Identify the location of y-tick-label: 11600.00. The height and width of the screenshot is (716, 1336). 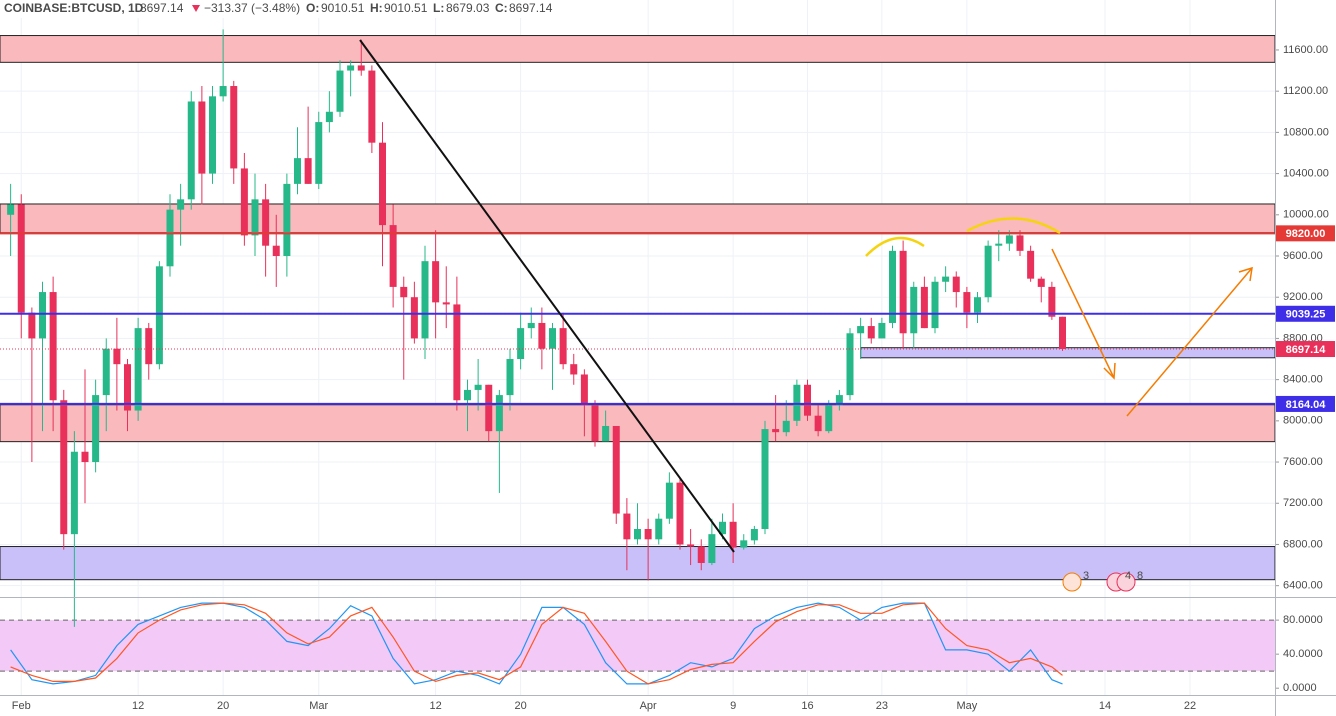
(1305, 50).